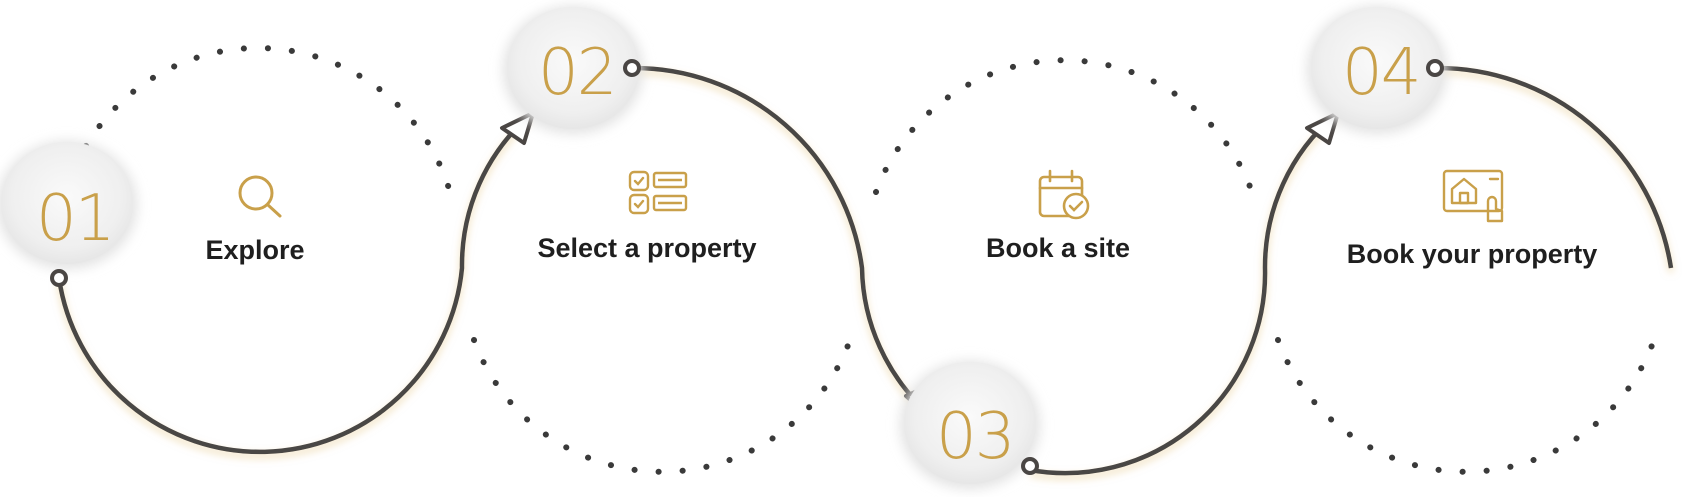  I want to click on step-number: 01, so click(74, 219).